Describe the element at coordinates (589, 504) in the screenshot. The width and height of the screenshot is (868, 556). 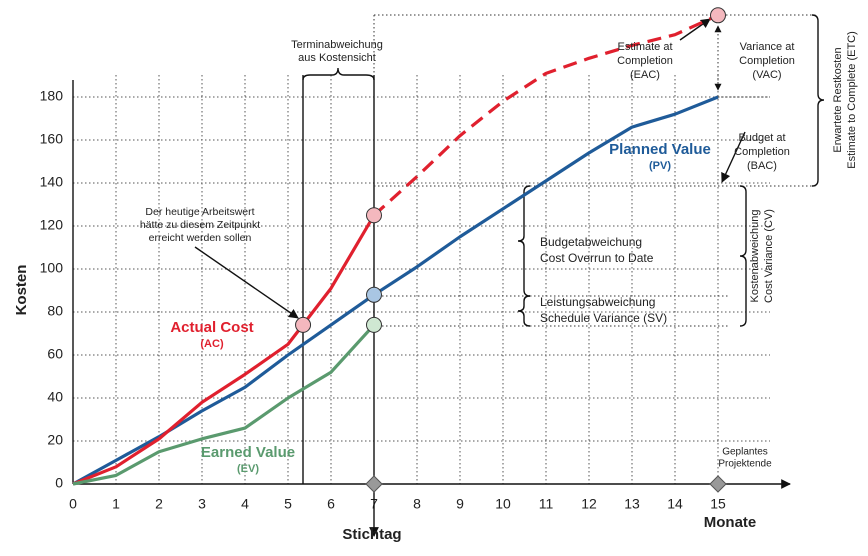
I see `x-tick-label: 12` at that location.